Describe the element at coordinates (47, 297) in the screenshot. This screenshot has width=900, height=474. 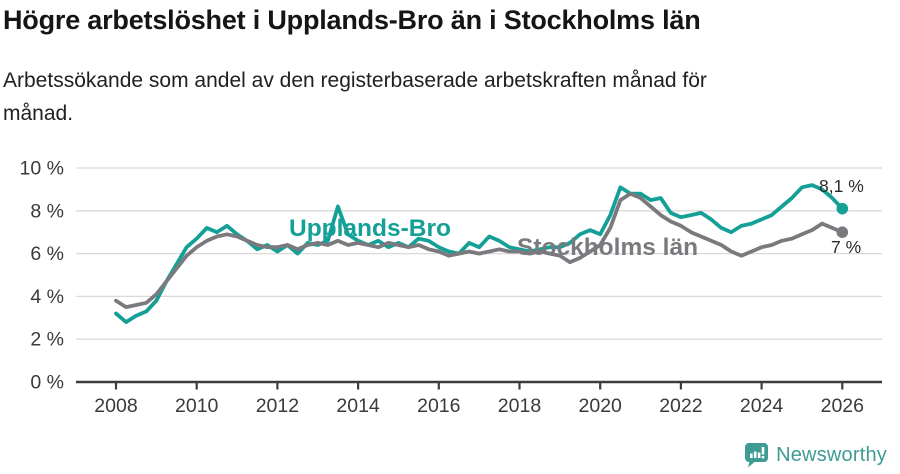
I see `y-tick-label-4: 4 %` at that location.